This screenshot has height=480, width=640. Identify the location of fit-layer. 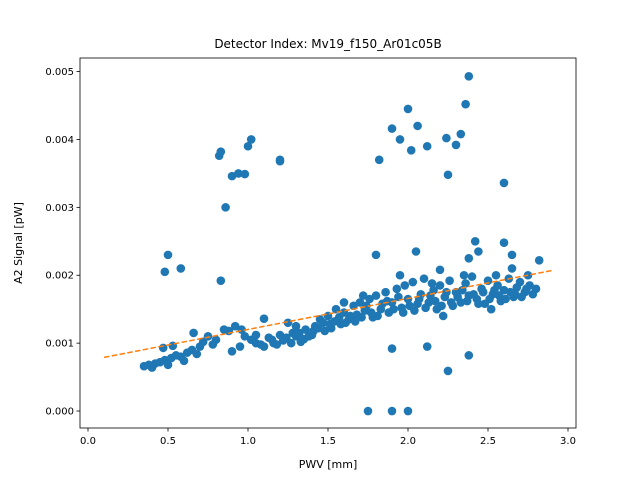
(328, 314).